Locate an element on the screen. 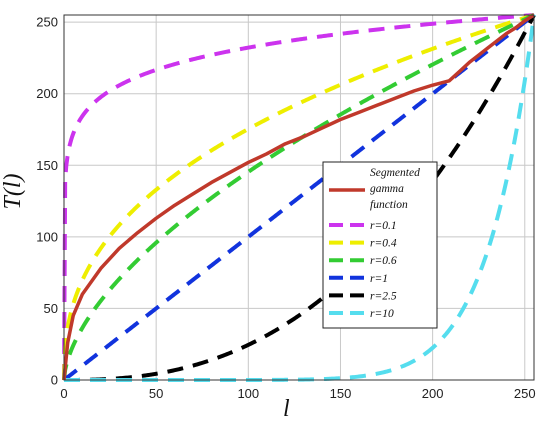 The height and width of the screenshot is (426, 550). legend-label: r=1 is located at coordinates (379, 279).